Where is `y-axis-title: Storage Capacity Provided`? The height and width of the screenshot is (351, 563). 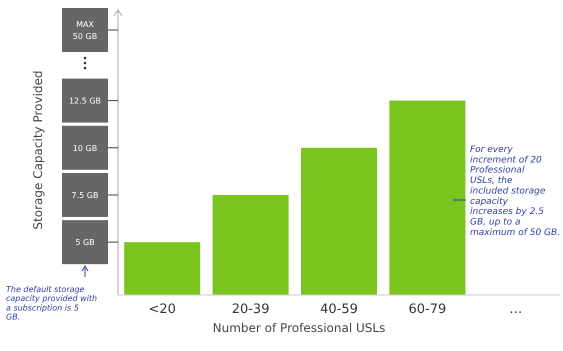 y-axis-title: Storage Capacity Provided is located at coordinates (38, 150).